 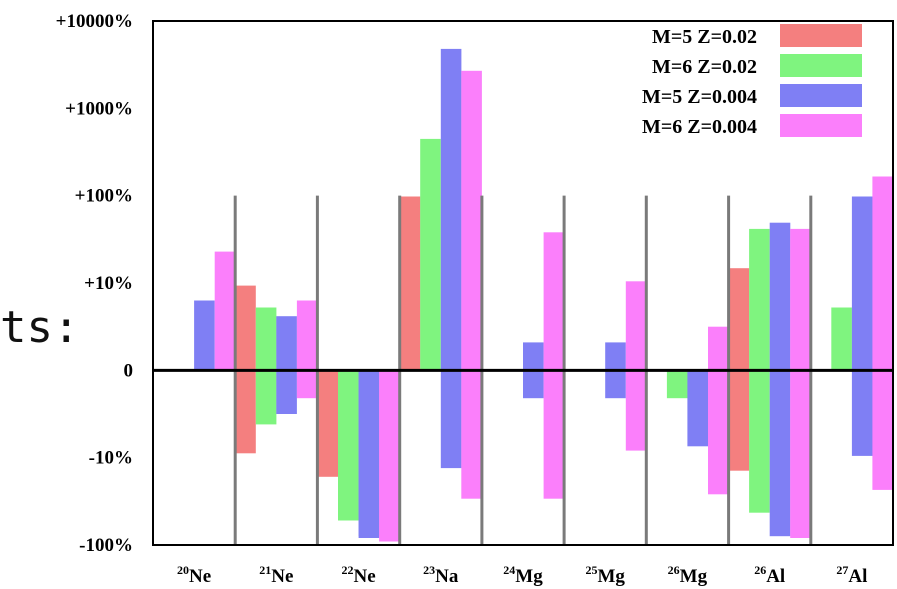 What do you see at coordinates (509, 570) in the screenshot?
I see `x-tick-mass-4: 24` at bounding box center [509, 570].